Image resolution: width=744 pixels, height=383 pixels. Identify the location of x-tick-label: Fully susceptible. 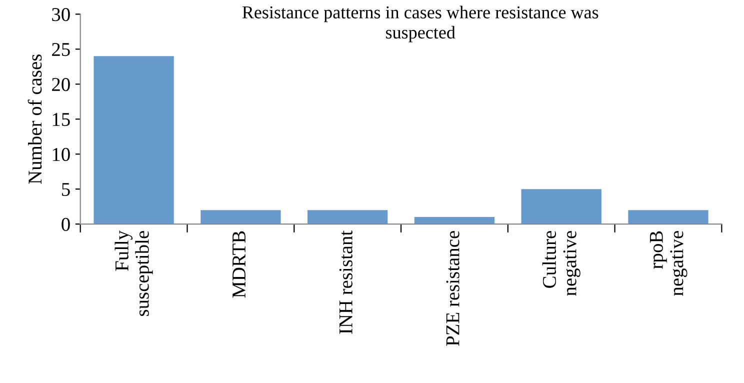
(133, 273).